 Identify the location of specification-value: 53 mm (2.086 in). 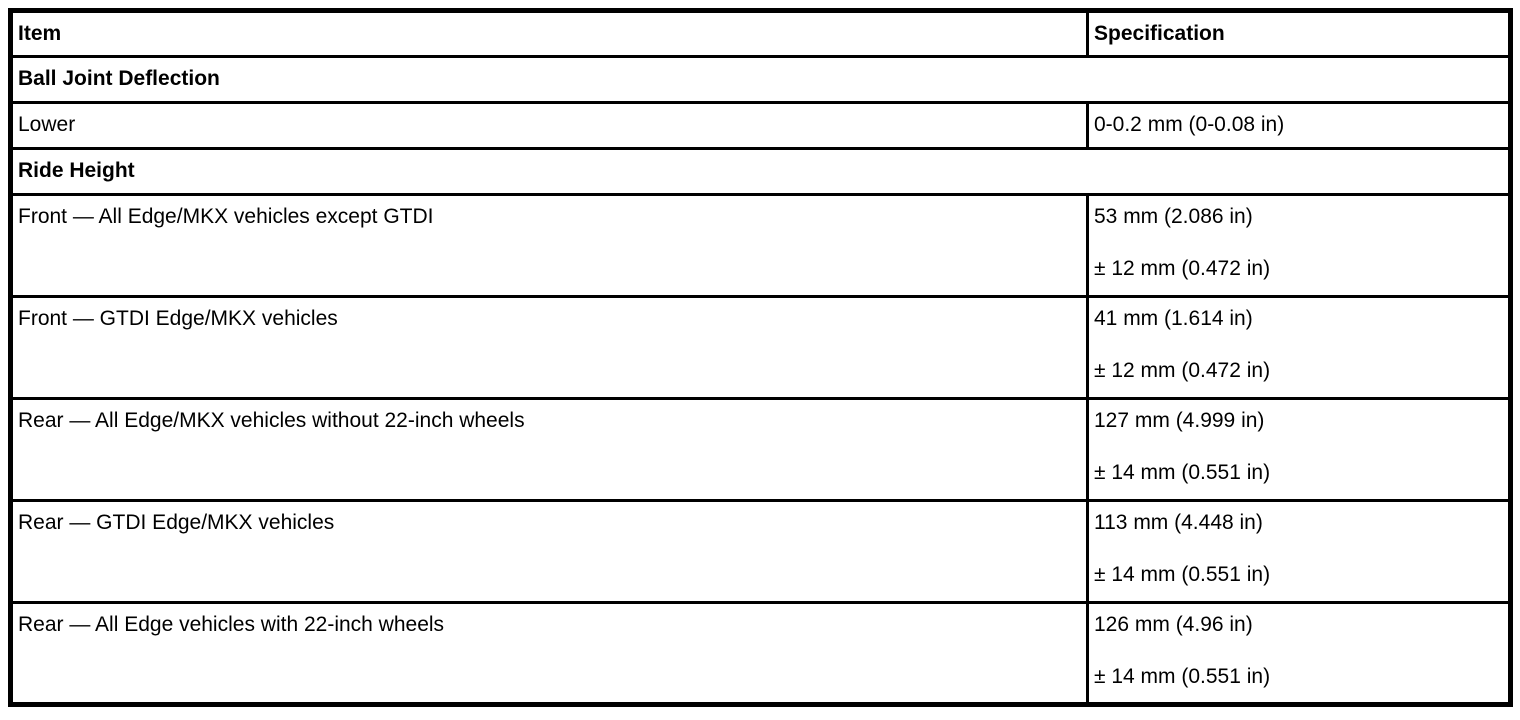
(1173, 216).